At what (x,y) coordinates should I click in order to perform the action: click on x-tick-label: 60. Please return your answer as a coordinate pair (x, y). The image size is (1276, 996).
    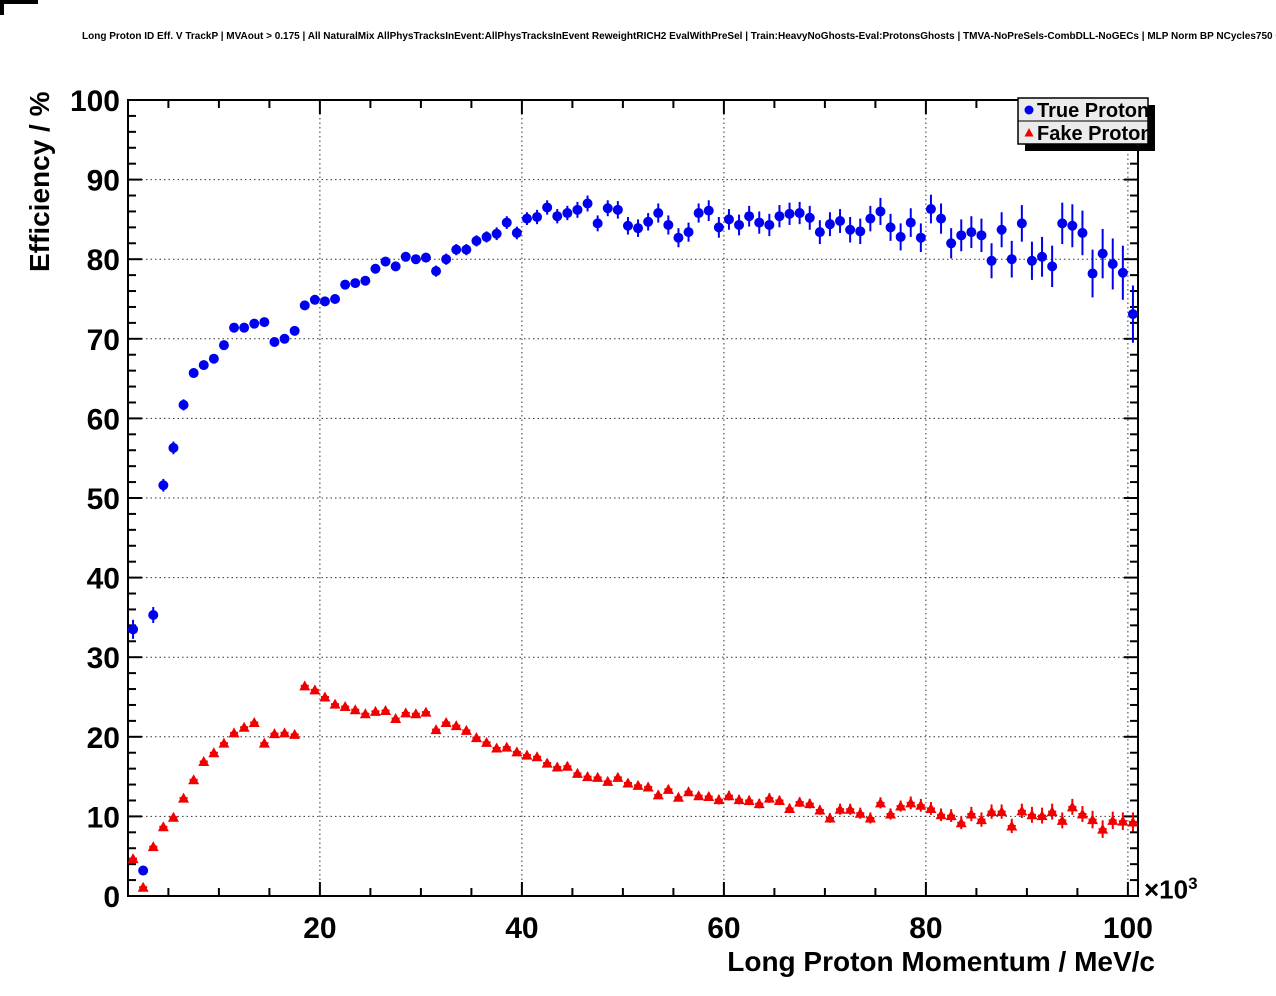
    Looking at the image, I should click on (723, 928).